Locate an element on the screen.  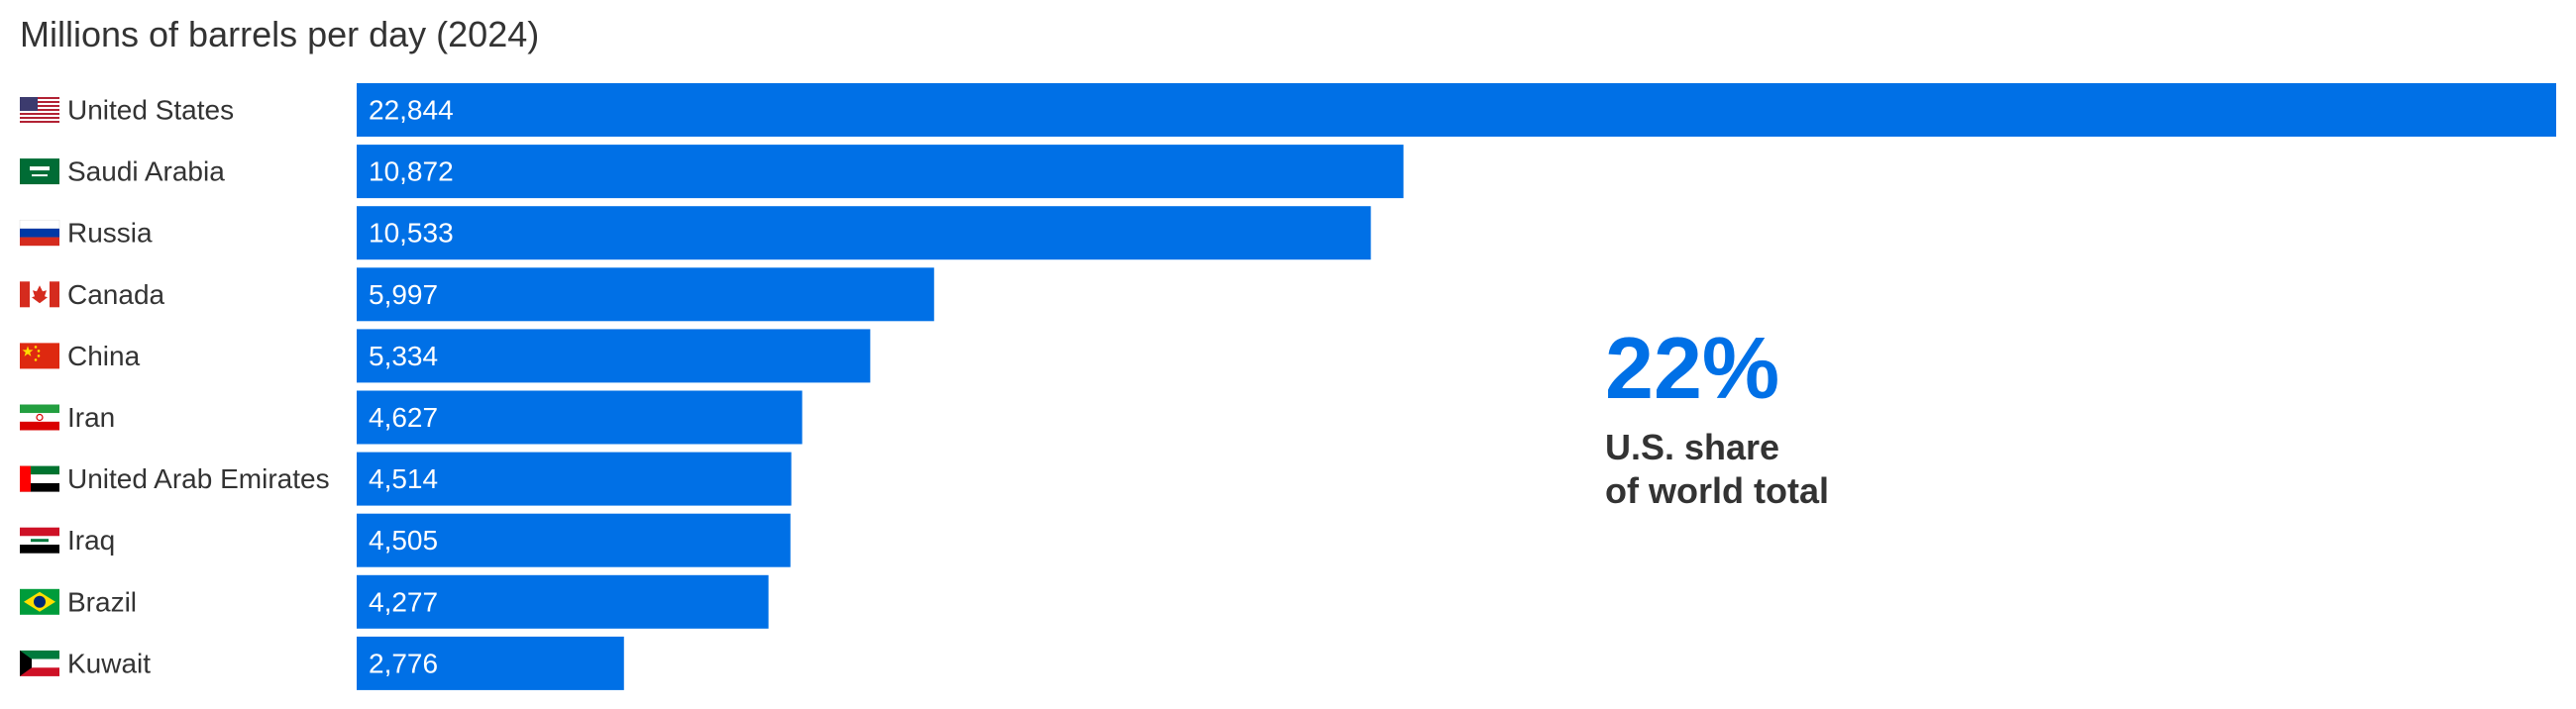
bar-russia is located at coordinates (864, 233).